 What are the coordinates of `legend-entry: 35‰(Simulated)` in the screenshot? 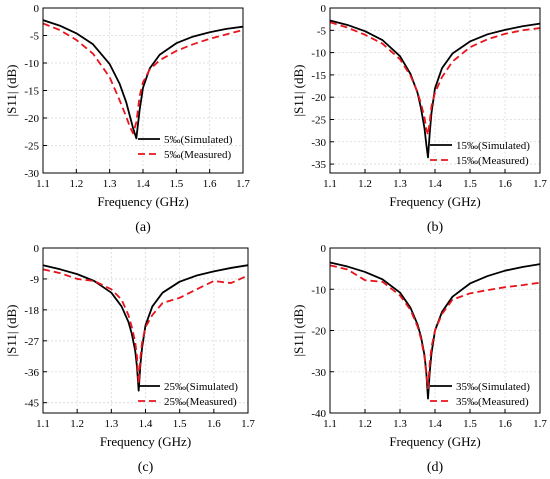 It's located at (493, 387).